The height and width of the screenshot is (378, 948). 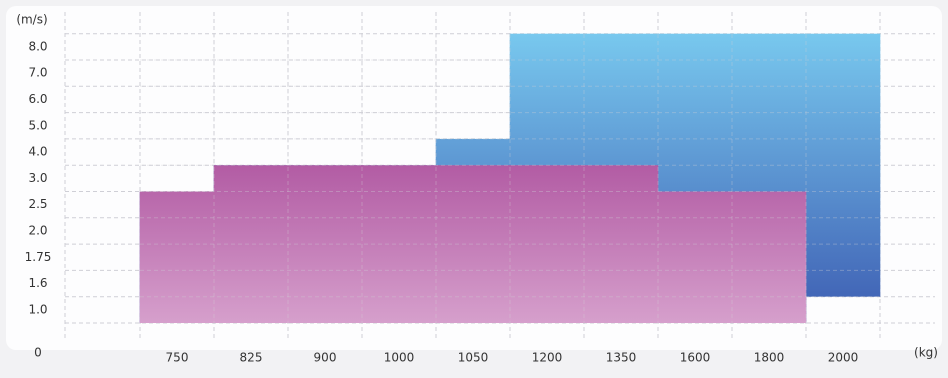 I want to click on y-unit: (m/s), so click(x=31, y=20).